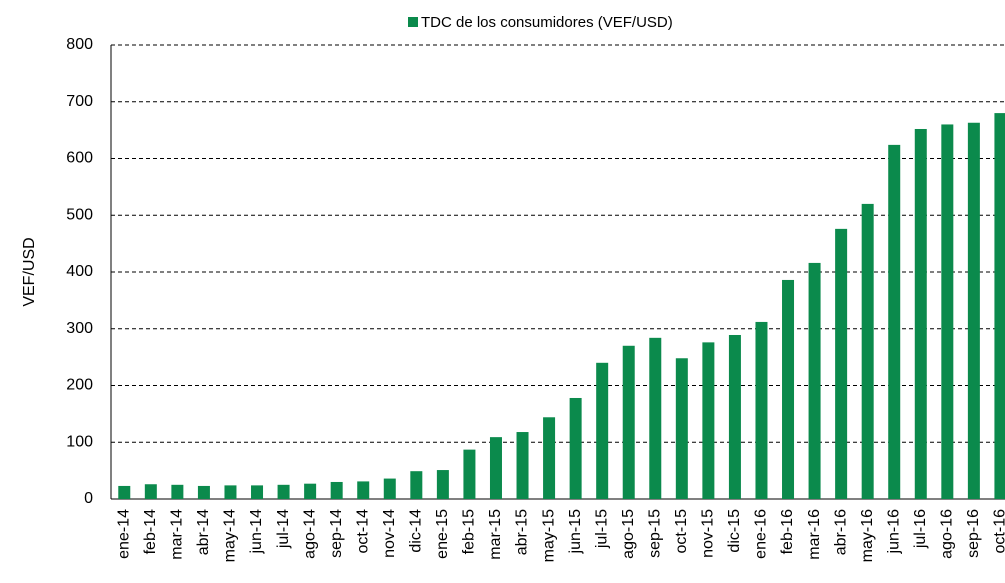  I want to click on x-tick-label: ago-14, so click(309, 534).